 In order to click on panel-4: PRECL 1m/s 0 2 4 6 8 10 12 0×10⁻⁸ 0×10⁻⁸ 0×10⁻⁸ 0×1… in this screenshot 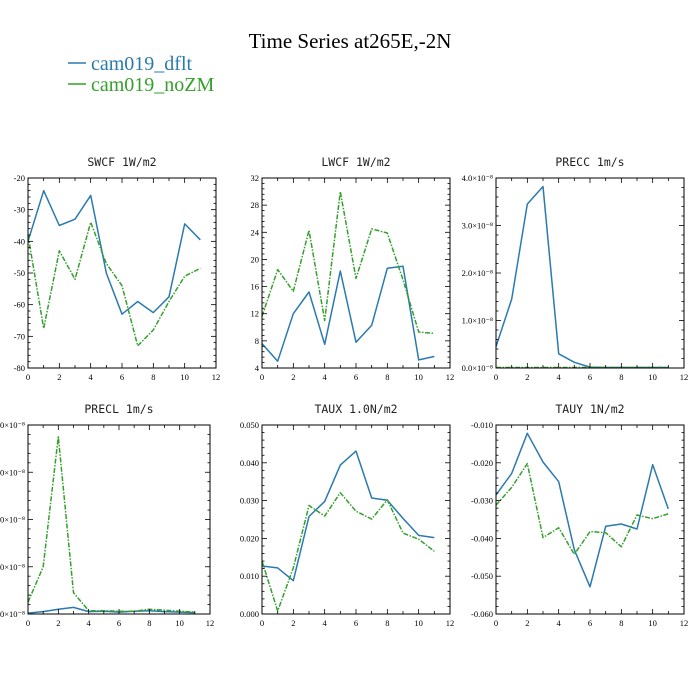, I will do `click(107, 515)`.